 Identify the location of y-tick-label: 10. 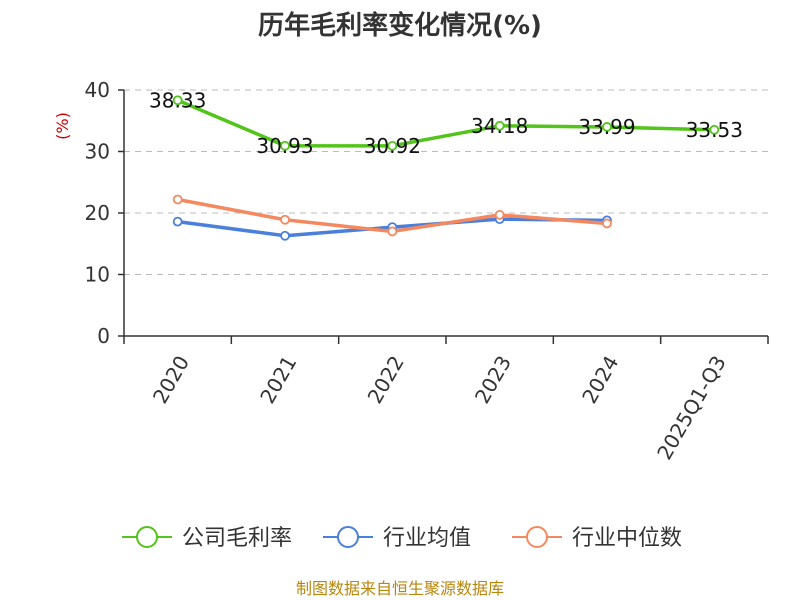
(97, 275).